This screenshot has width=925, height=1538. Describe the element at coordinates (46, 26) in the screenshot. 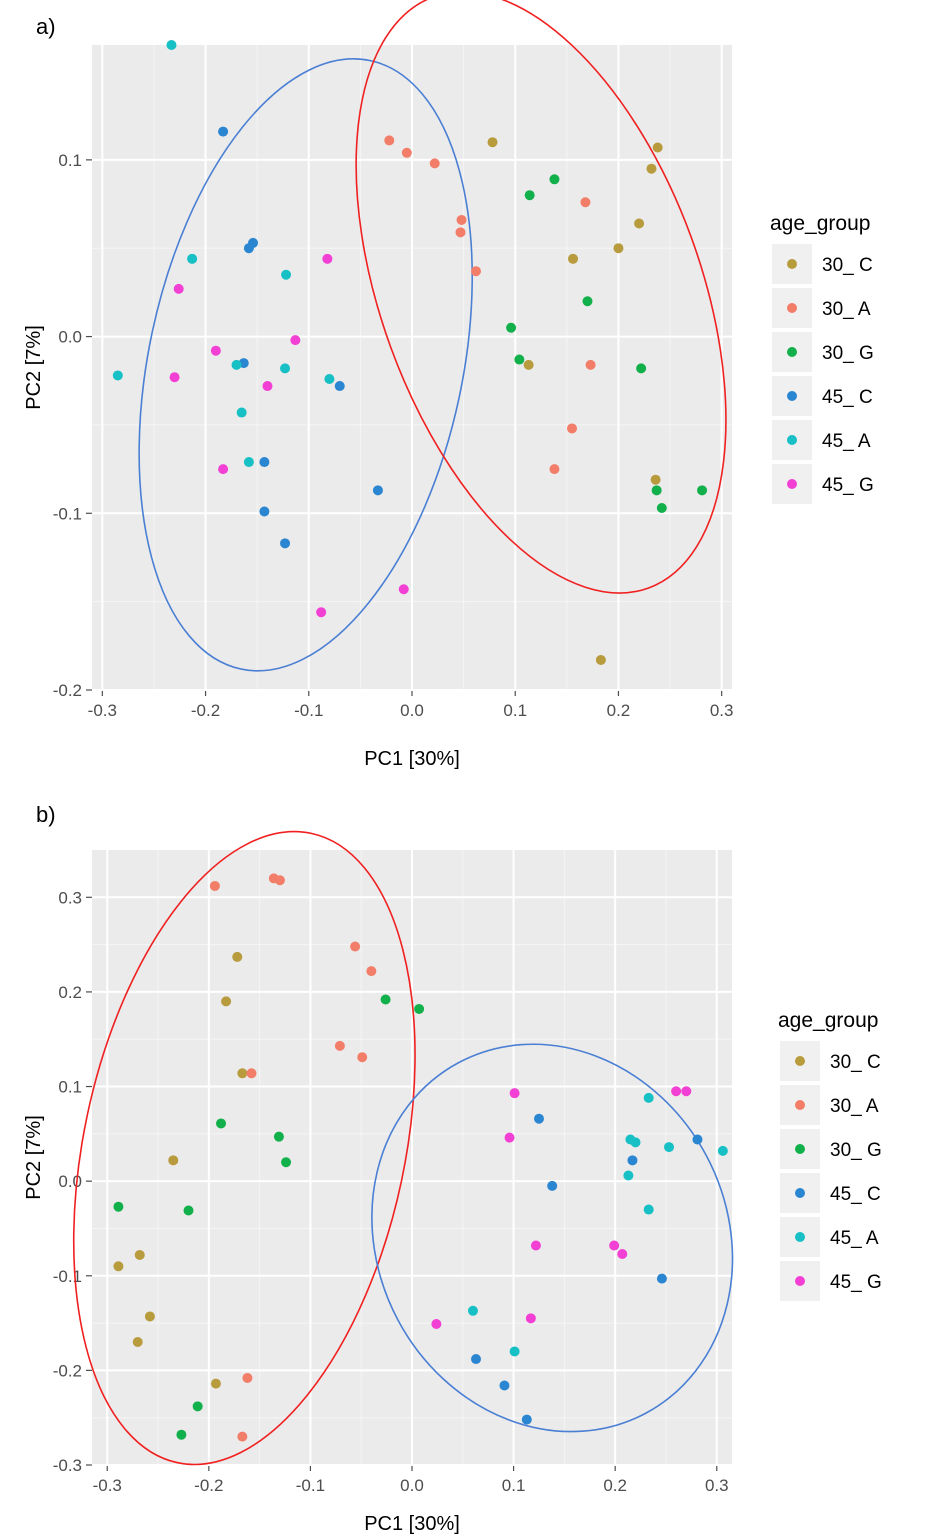

I see `panel-label: a)` at that location.